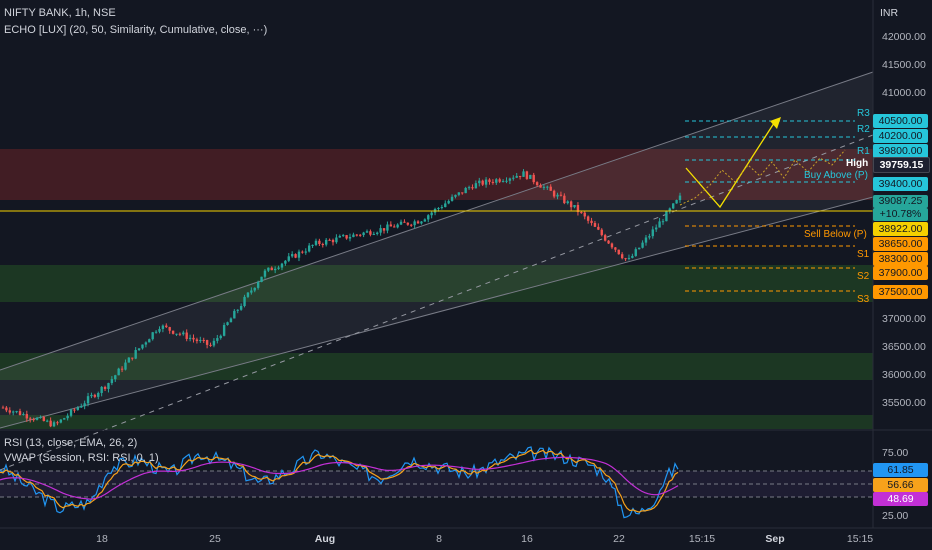 This screenshot has height=550, width=932. I want to click on s1-price-tag: 38300.00, so click(900, 259).